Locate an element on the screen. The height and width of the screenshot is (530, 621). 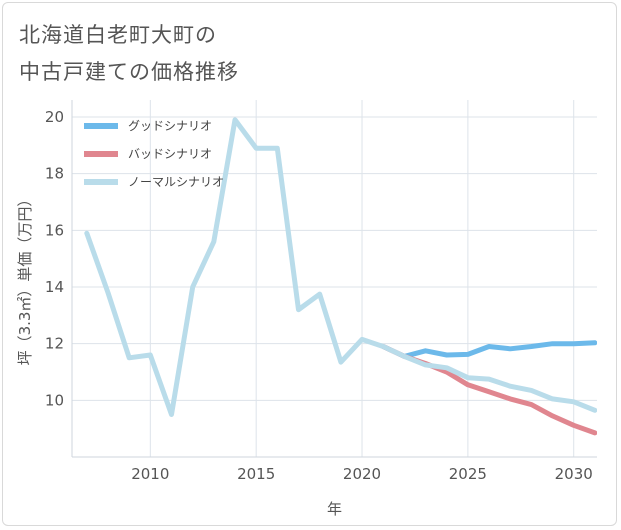
y-tick-label-2: 14 is located at coordinates (54, 287).